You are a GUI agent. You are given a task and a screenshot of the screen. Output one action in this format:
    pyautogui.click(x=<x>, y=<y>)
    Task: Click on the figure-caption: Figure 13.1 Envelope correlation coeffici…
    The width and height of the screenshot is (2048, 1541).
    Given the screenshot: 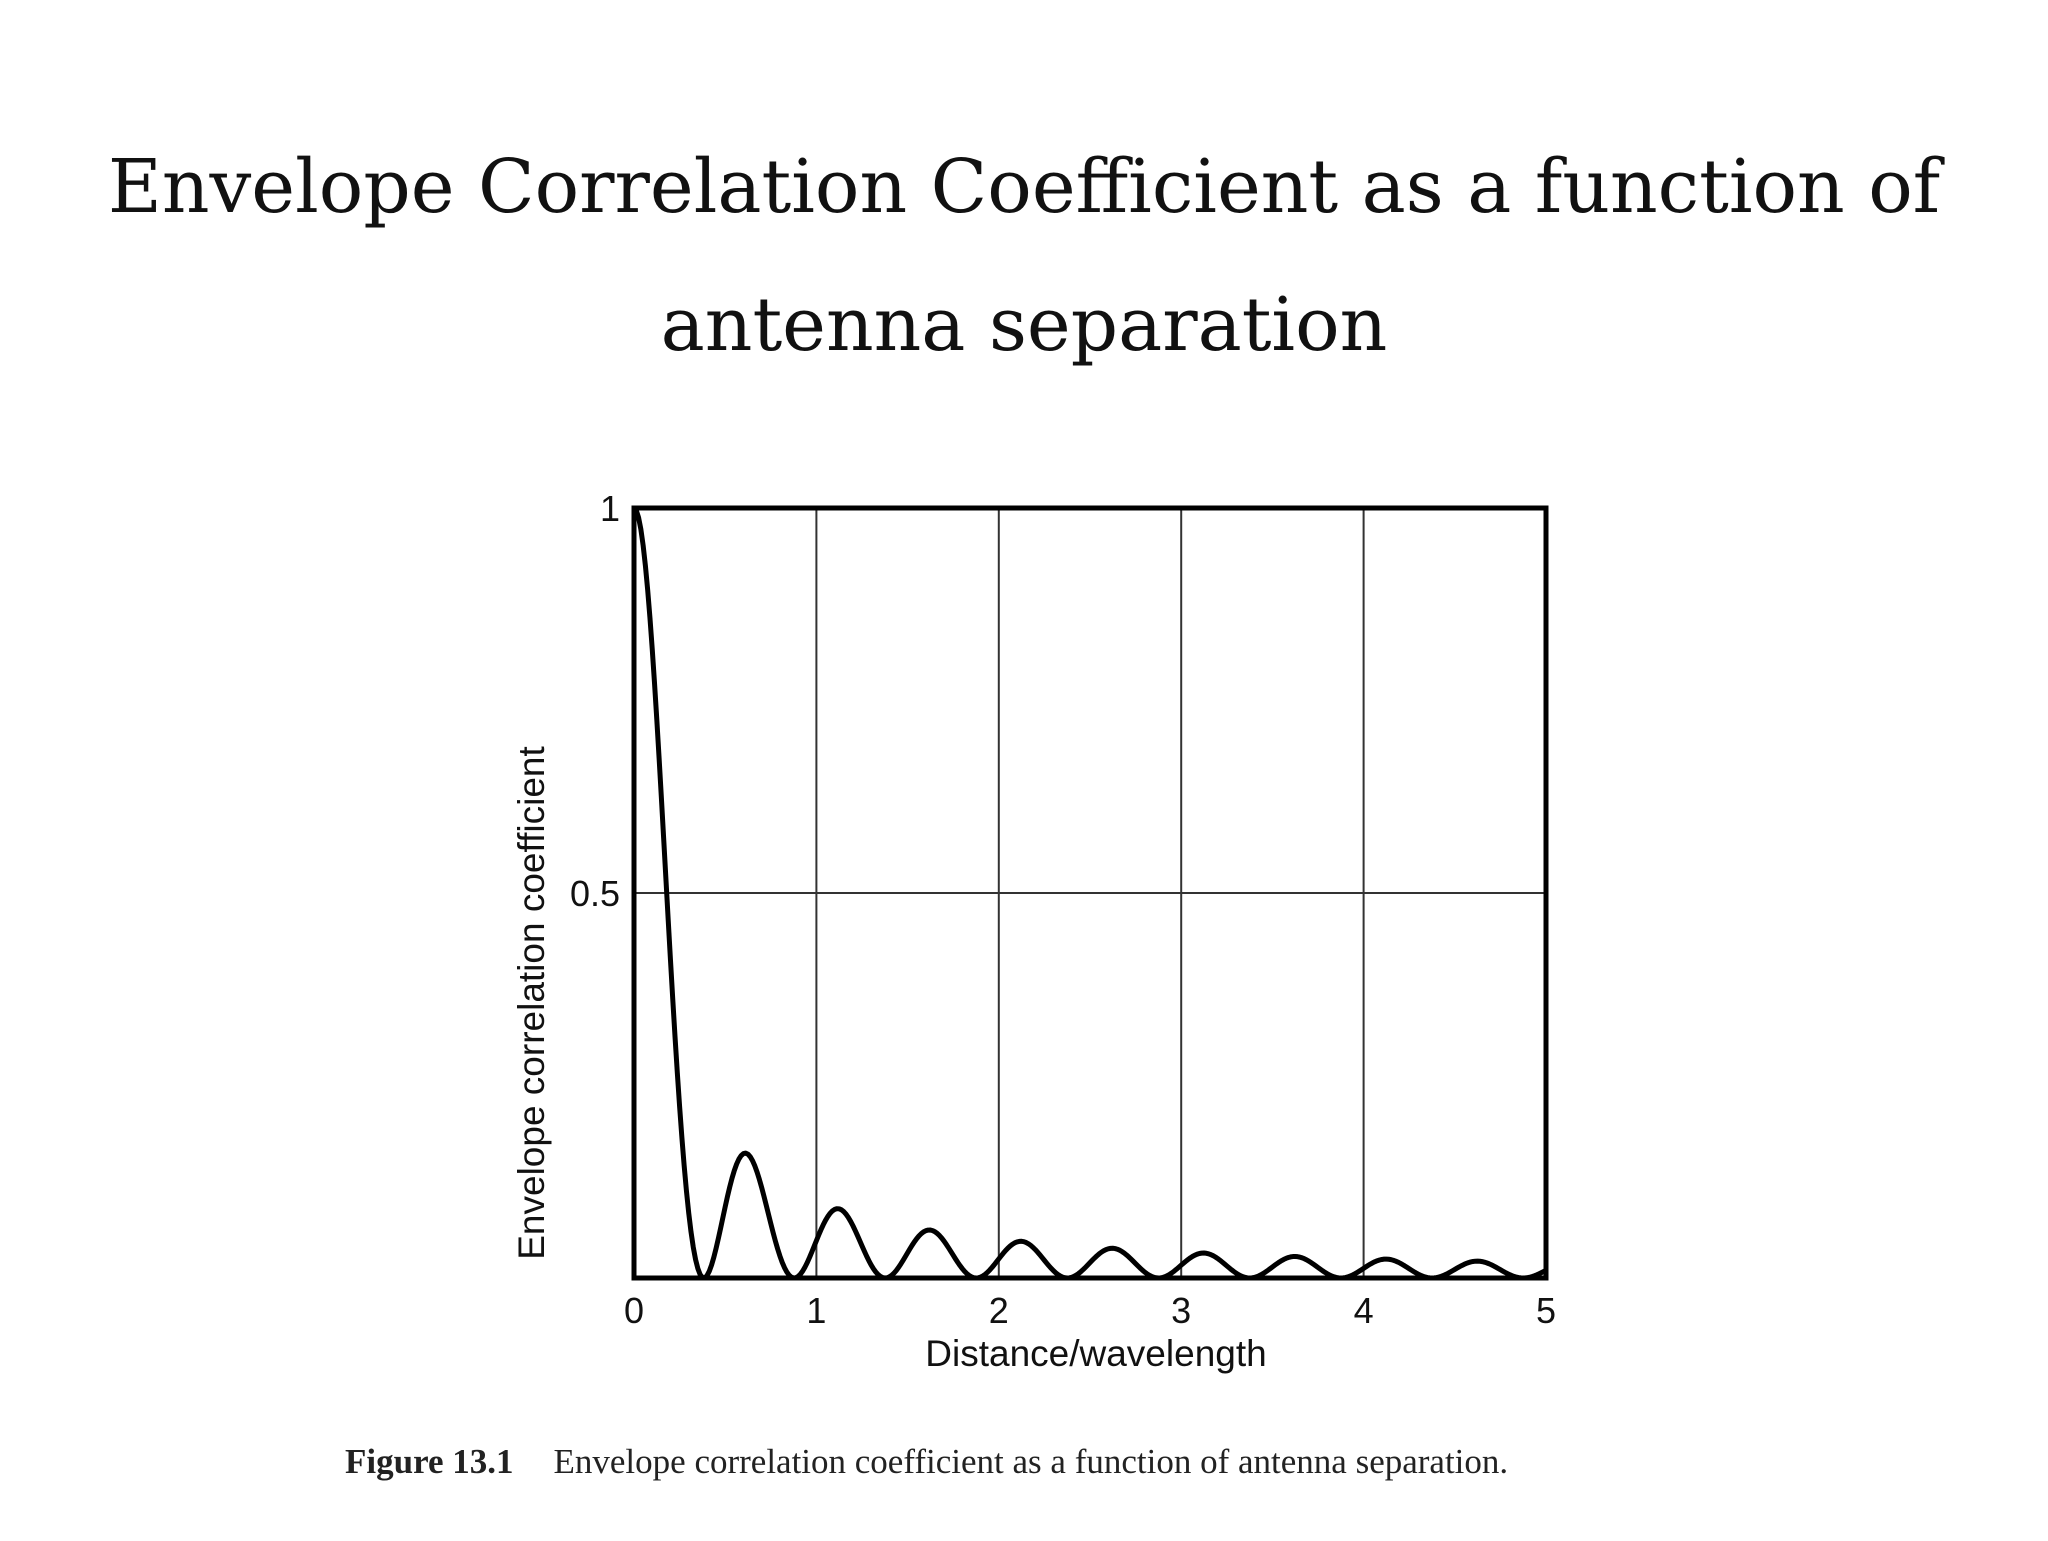 What is the action you would take?
    pyautogui.click(x=926, y=1462)
    